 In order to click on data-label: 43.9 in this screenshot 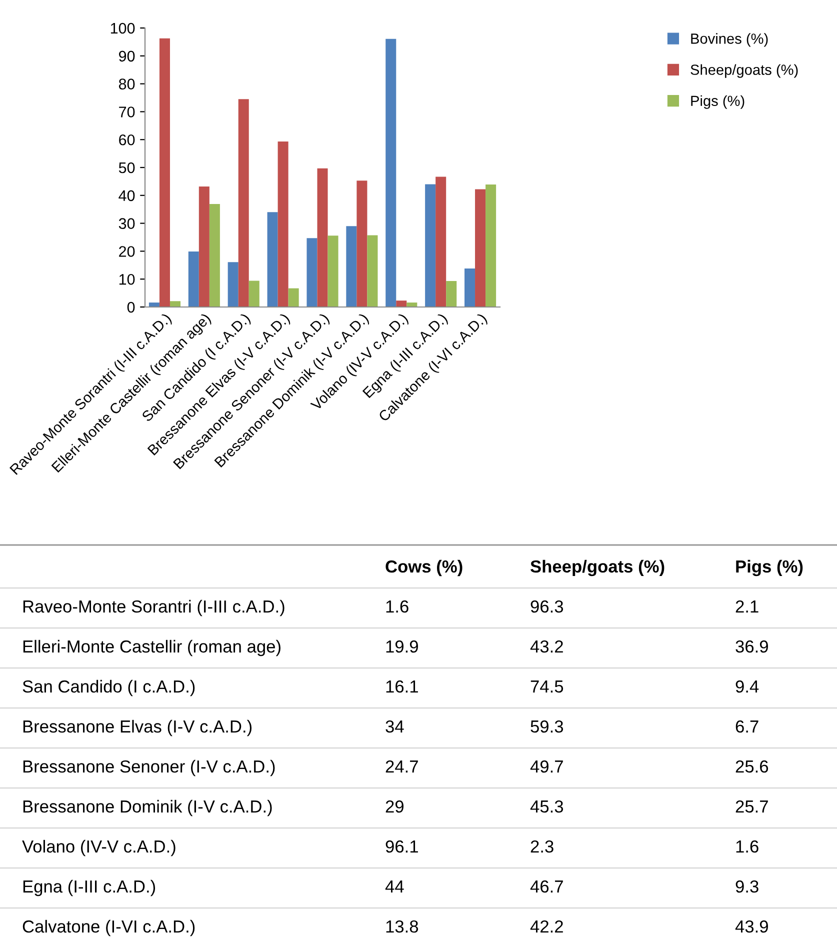, I will do `click(751, 926)`.